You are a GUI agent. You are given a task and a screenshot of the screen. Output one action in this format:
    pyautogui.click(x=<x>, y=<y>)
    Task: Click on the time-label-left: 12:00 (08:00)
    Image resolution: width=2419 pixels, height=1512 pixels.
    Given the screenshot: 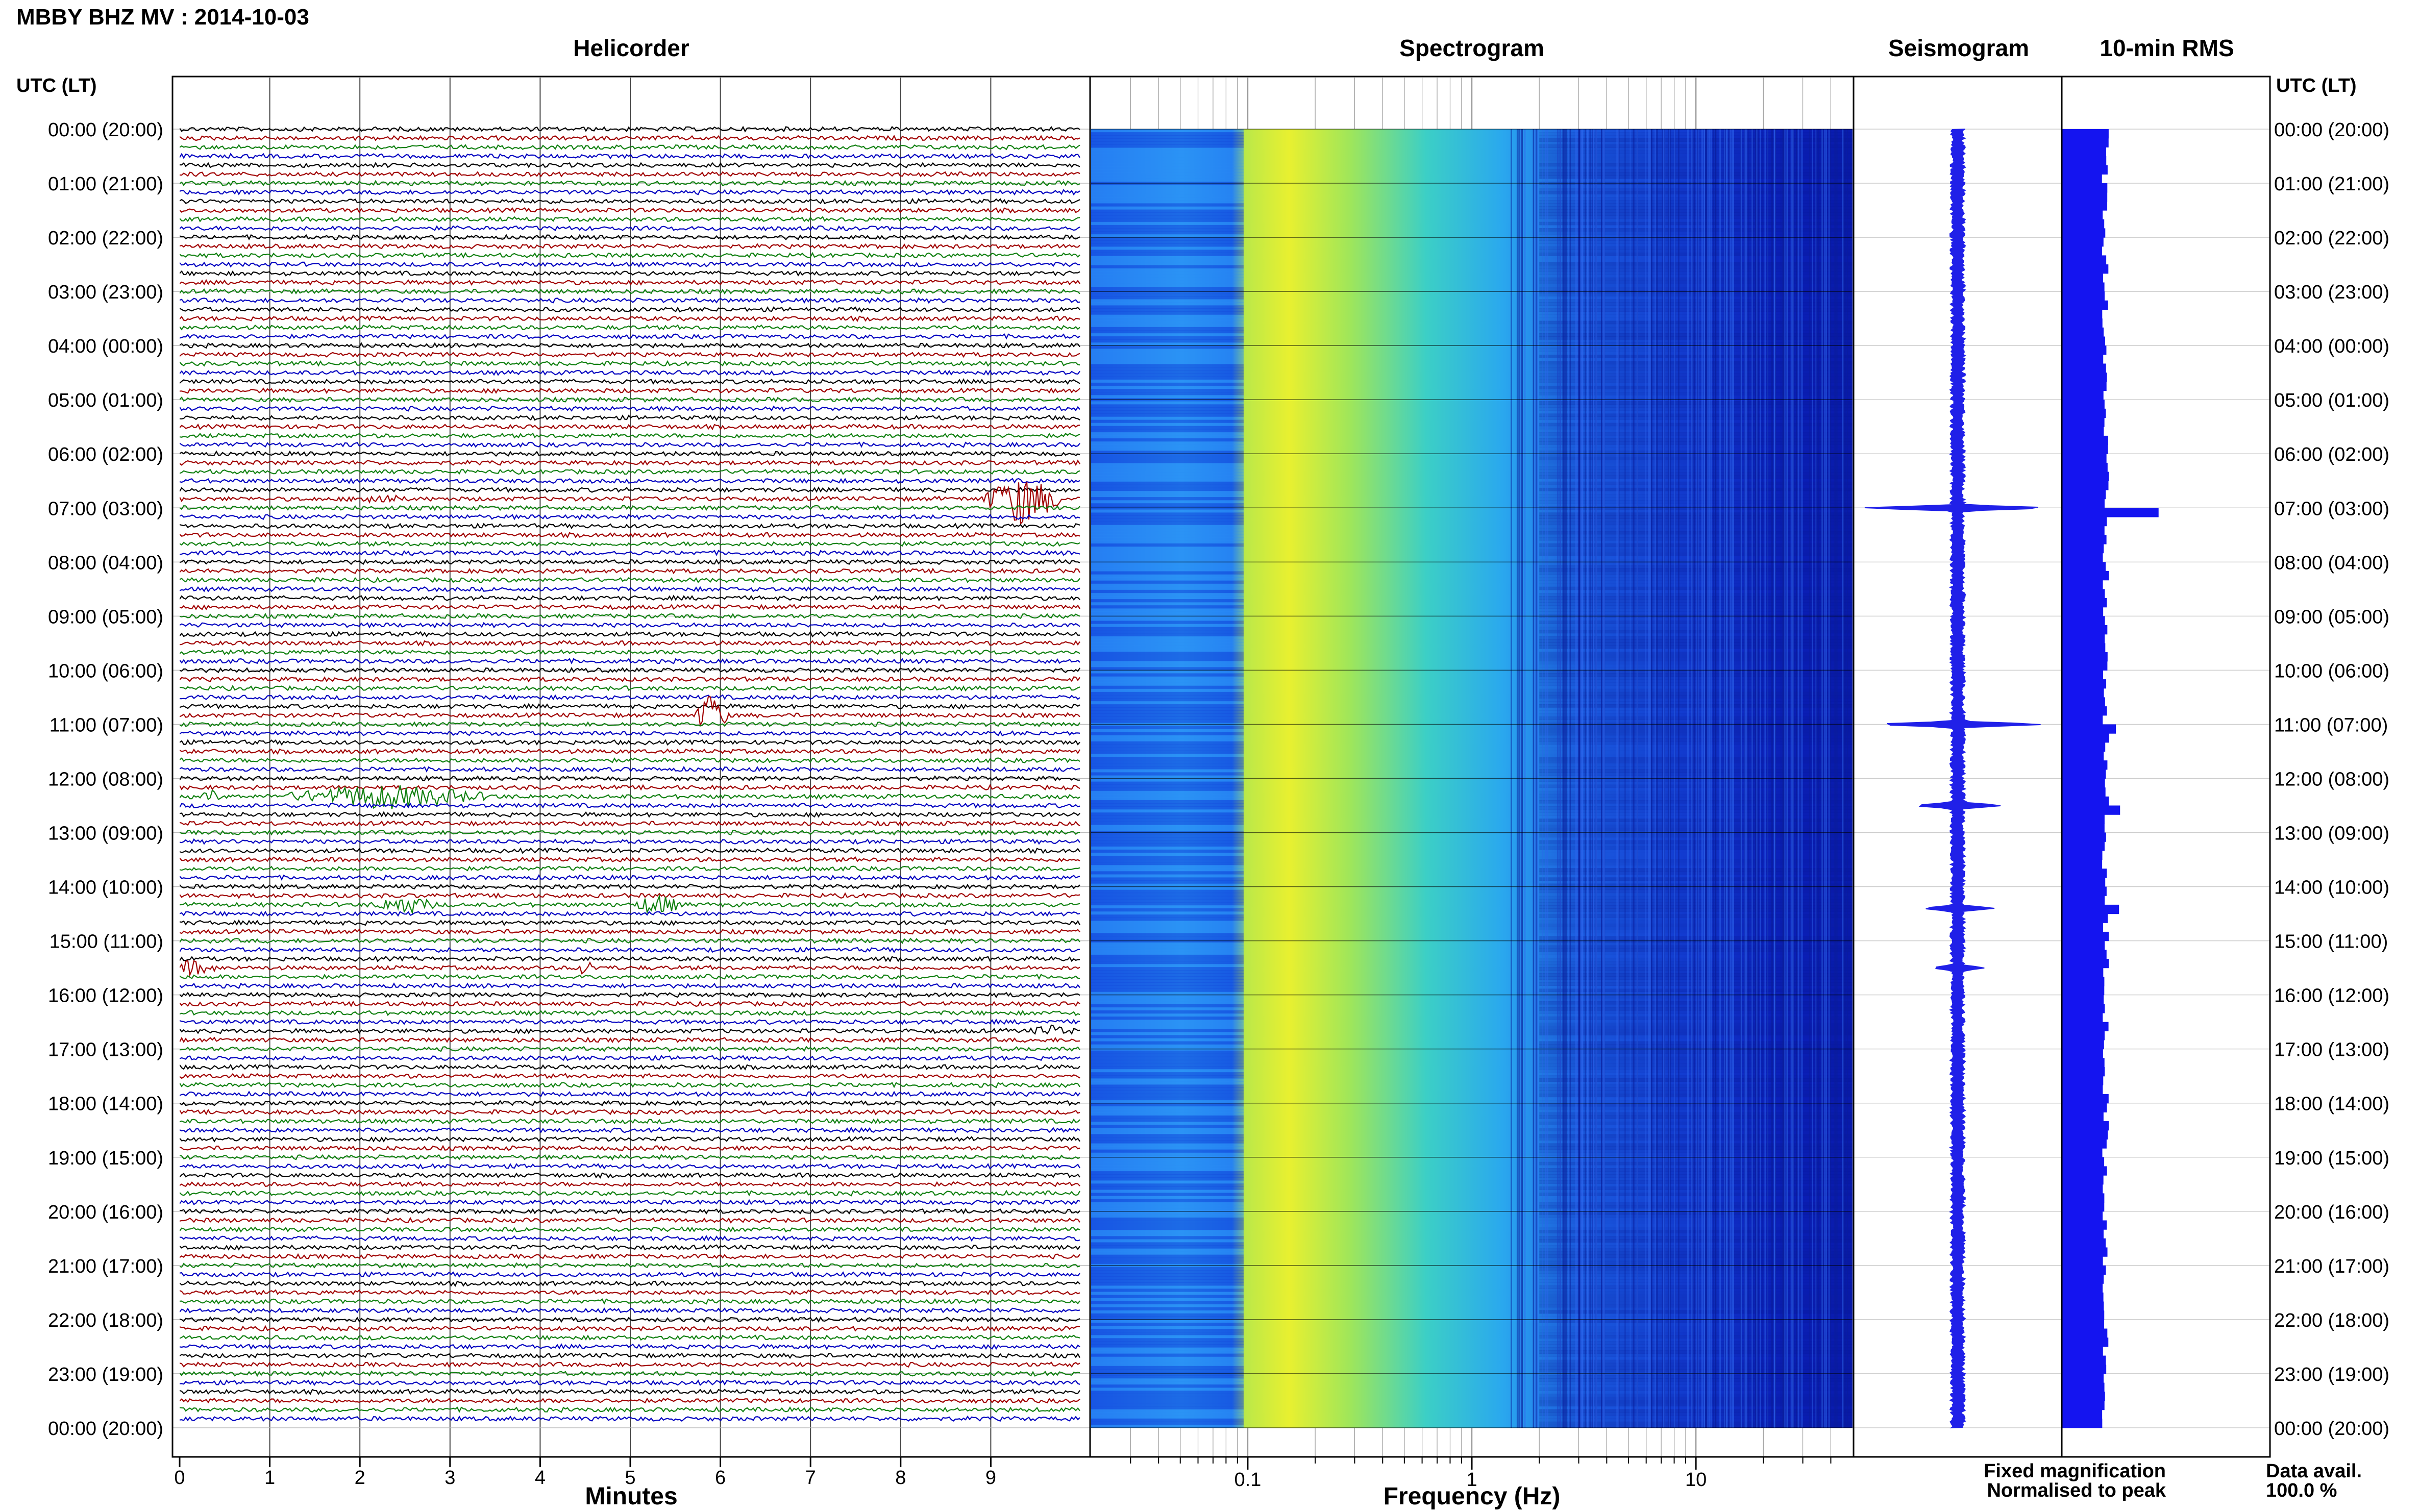 What is the action you would take?
    pyautogui.click(x=105, y=779)
    